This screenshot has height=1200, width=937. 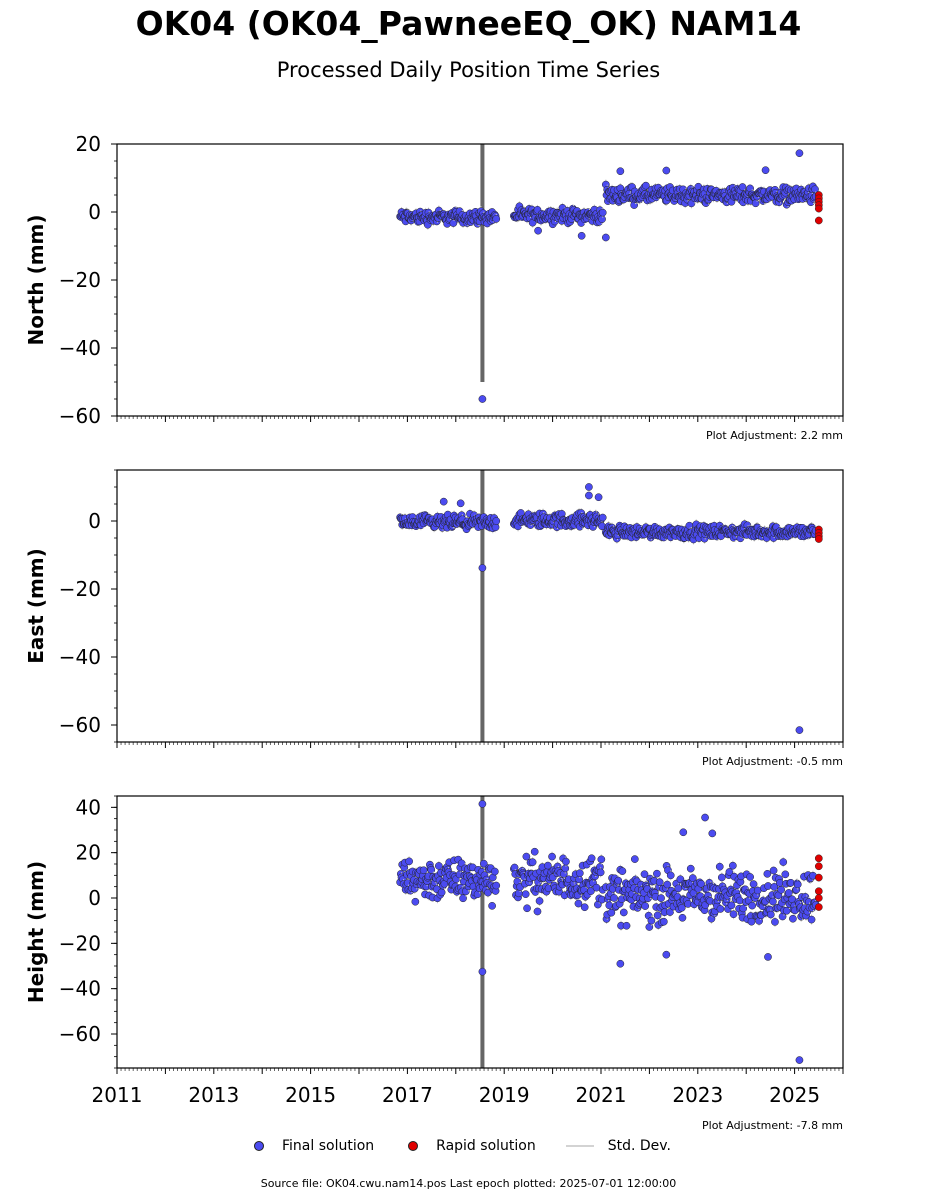 What do you see at coordinates (413, 1146) in the screenshot?
I see `rapid-solution-marker-icon` at bounding box center [413, 1146].